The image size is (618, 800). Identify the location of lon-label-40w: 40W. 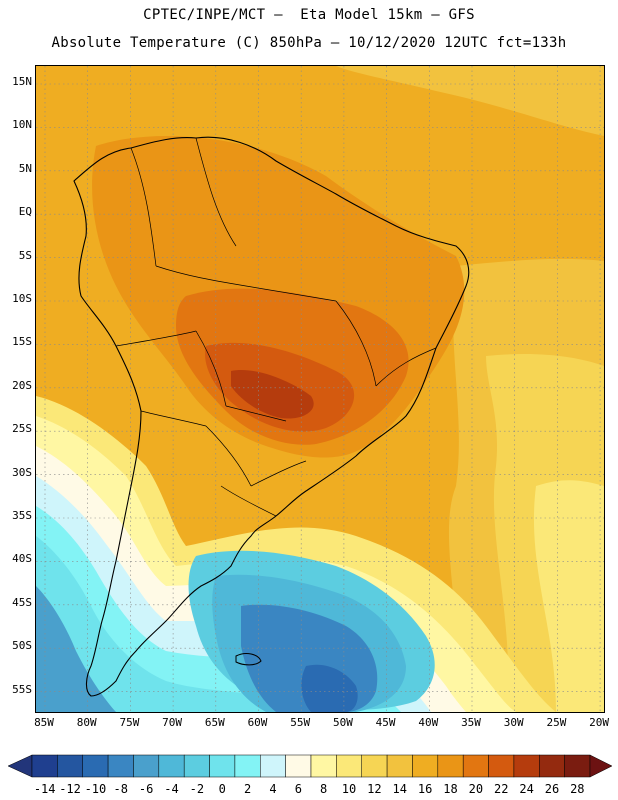
(428, 722).